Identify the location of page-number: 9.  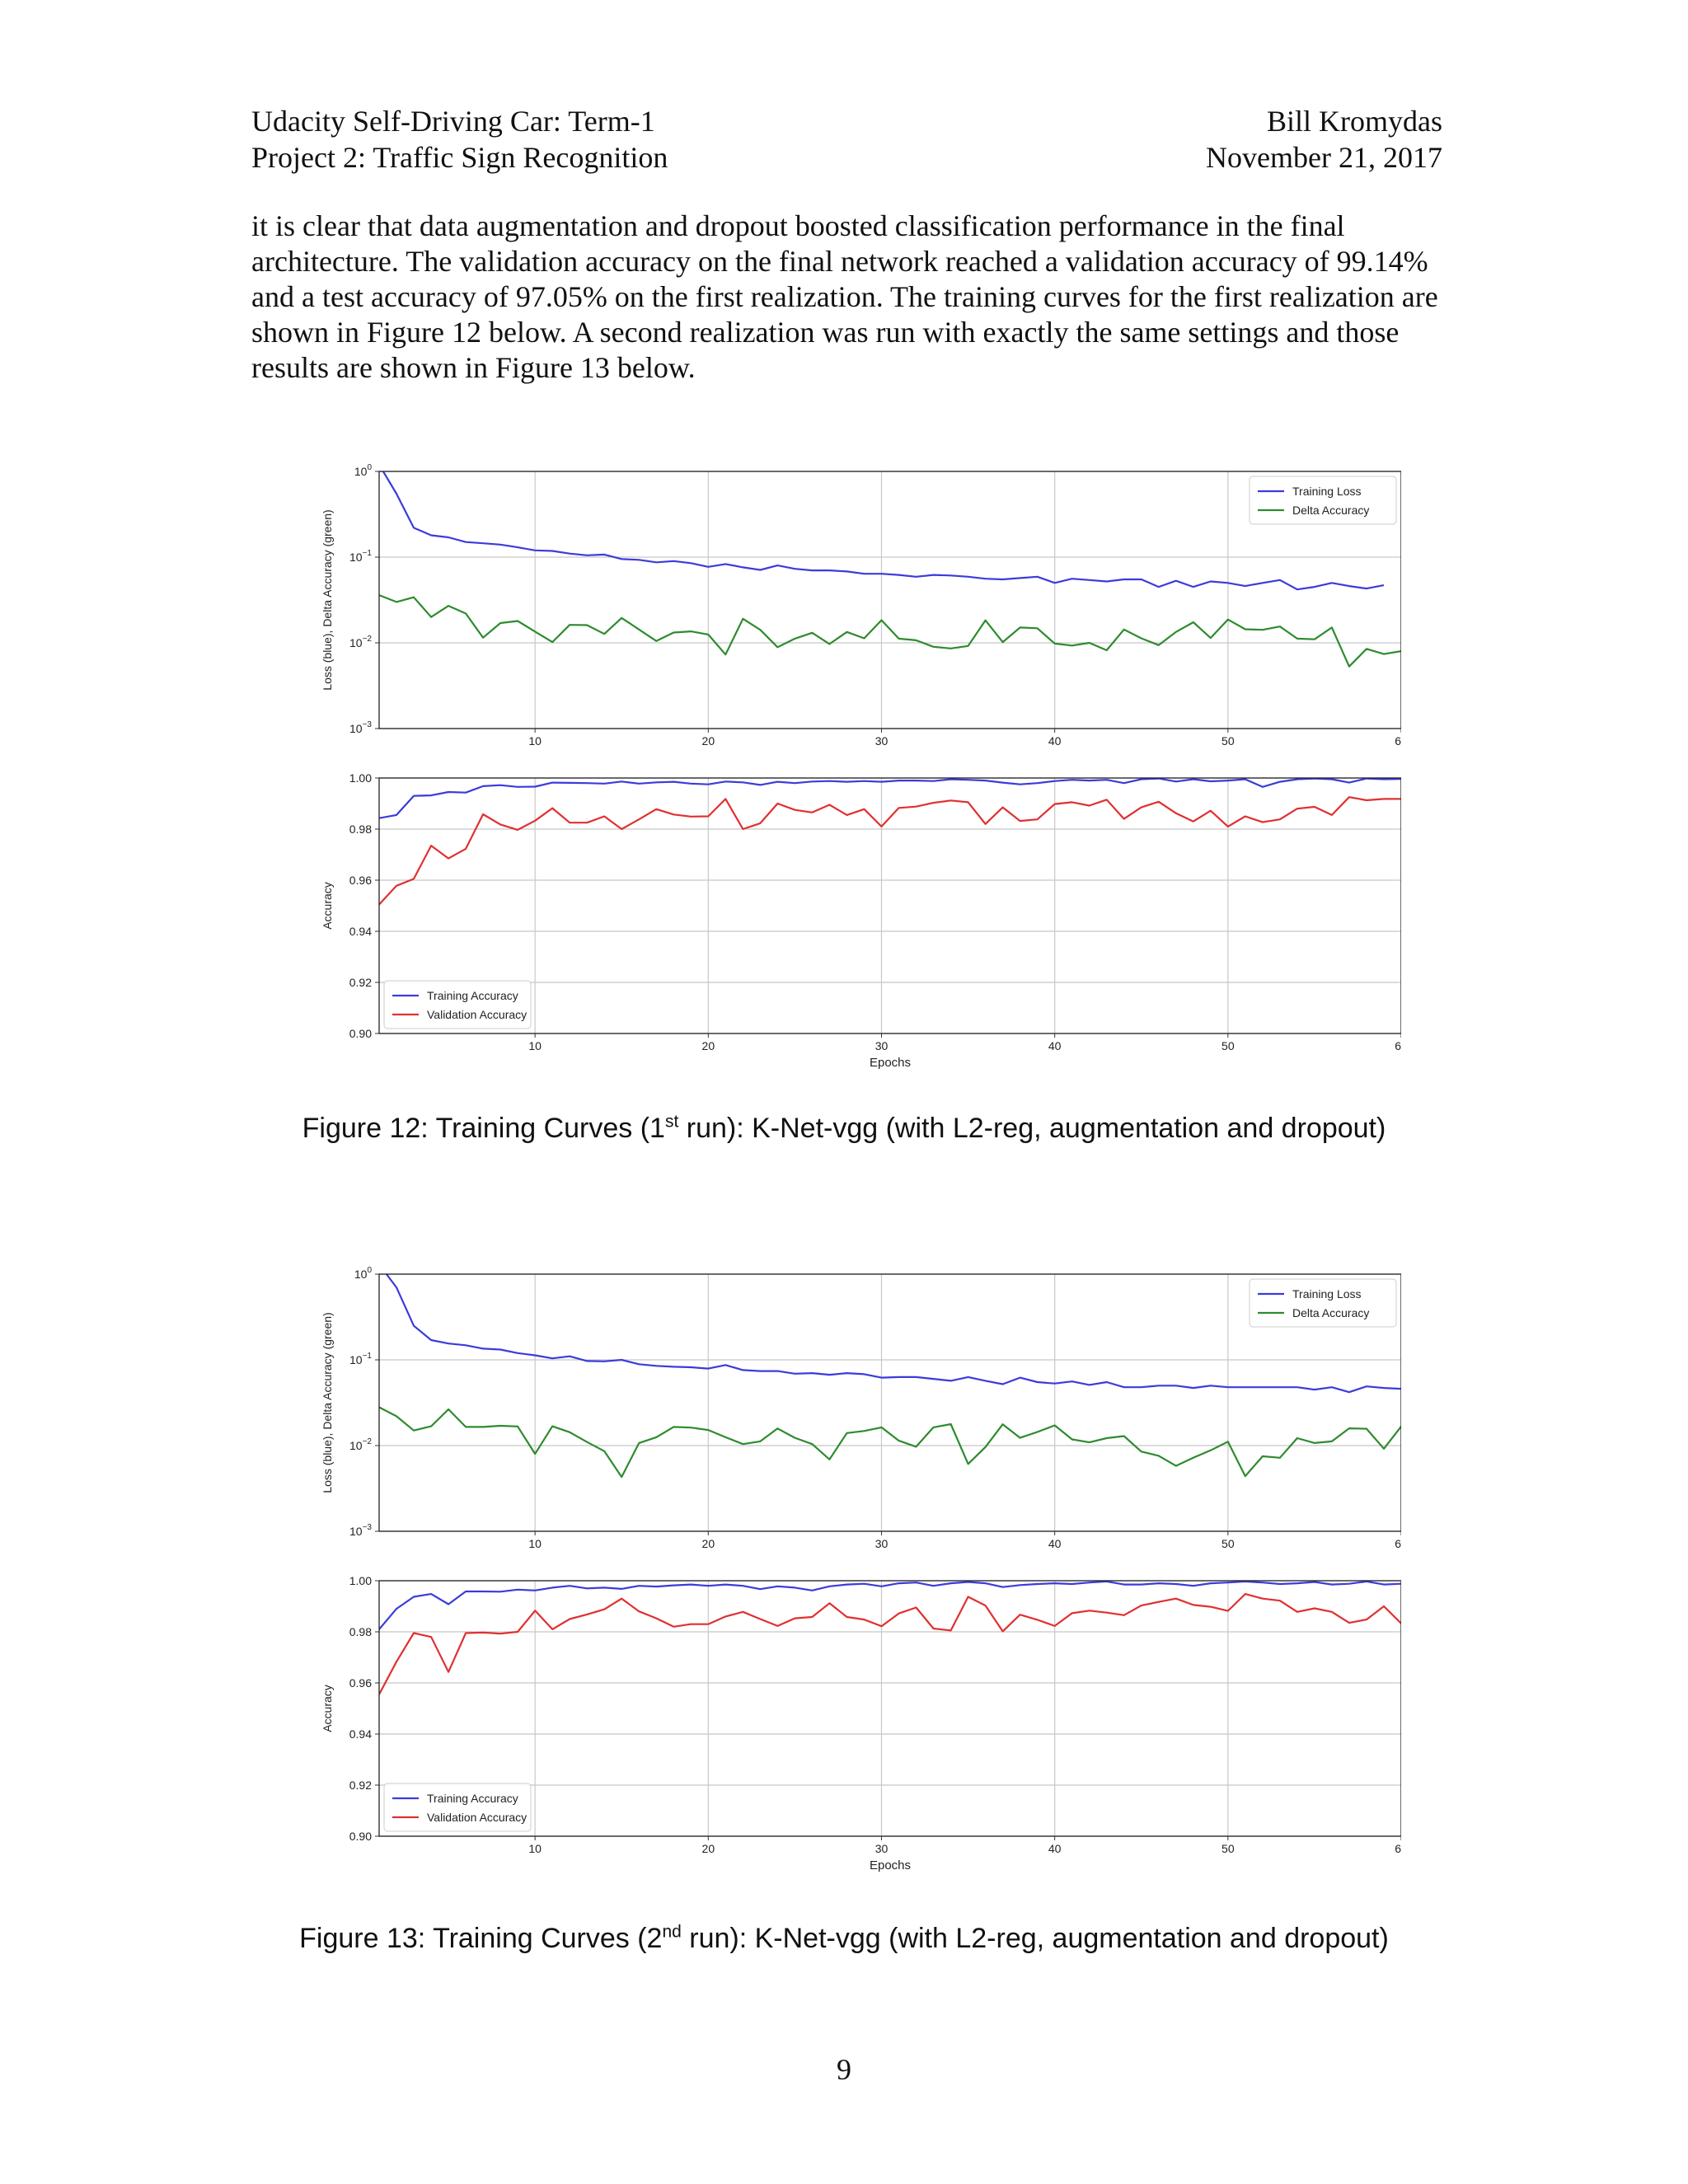
(844, 2069).